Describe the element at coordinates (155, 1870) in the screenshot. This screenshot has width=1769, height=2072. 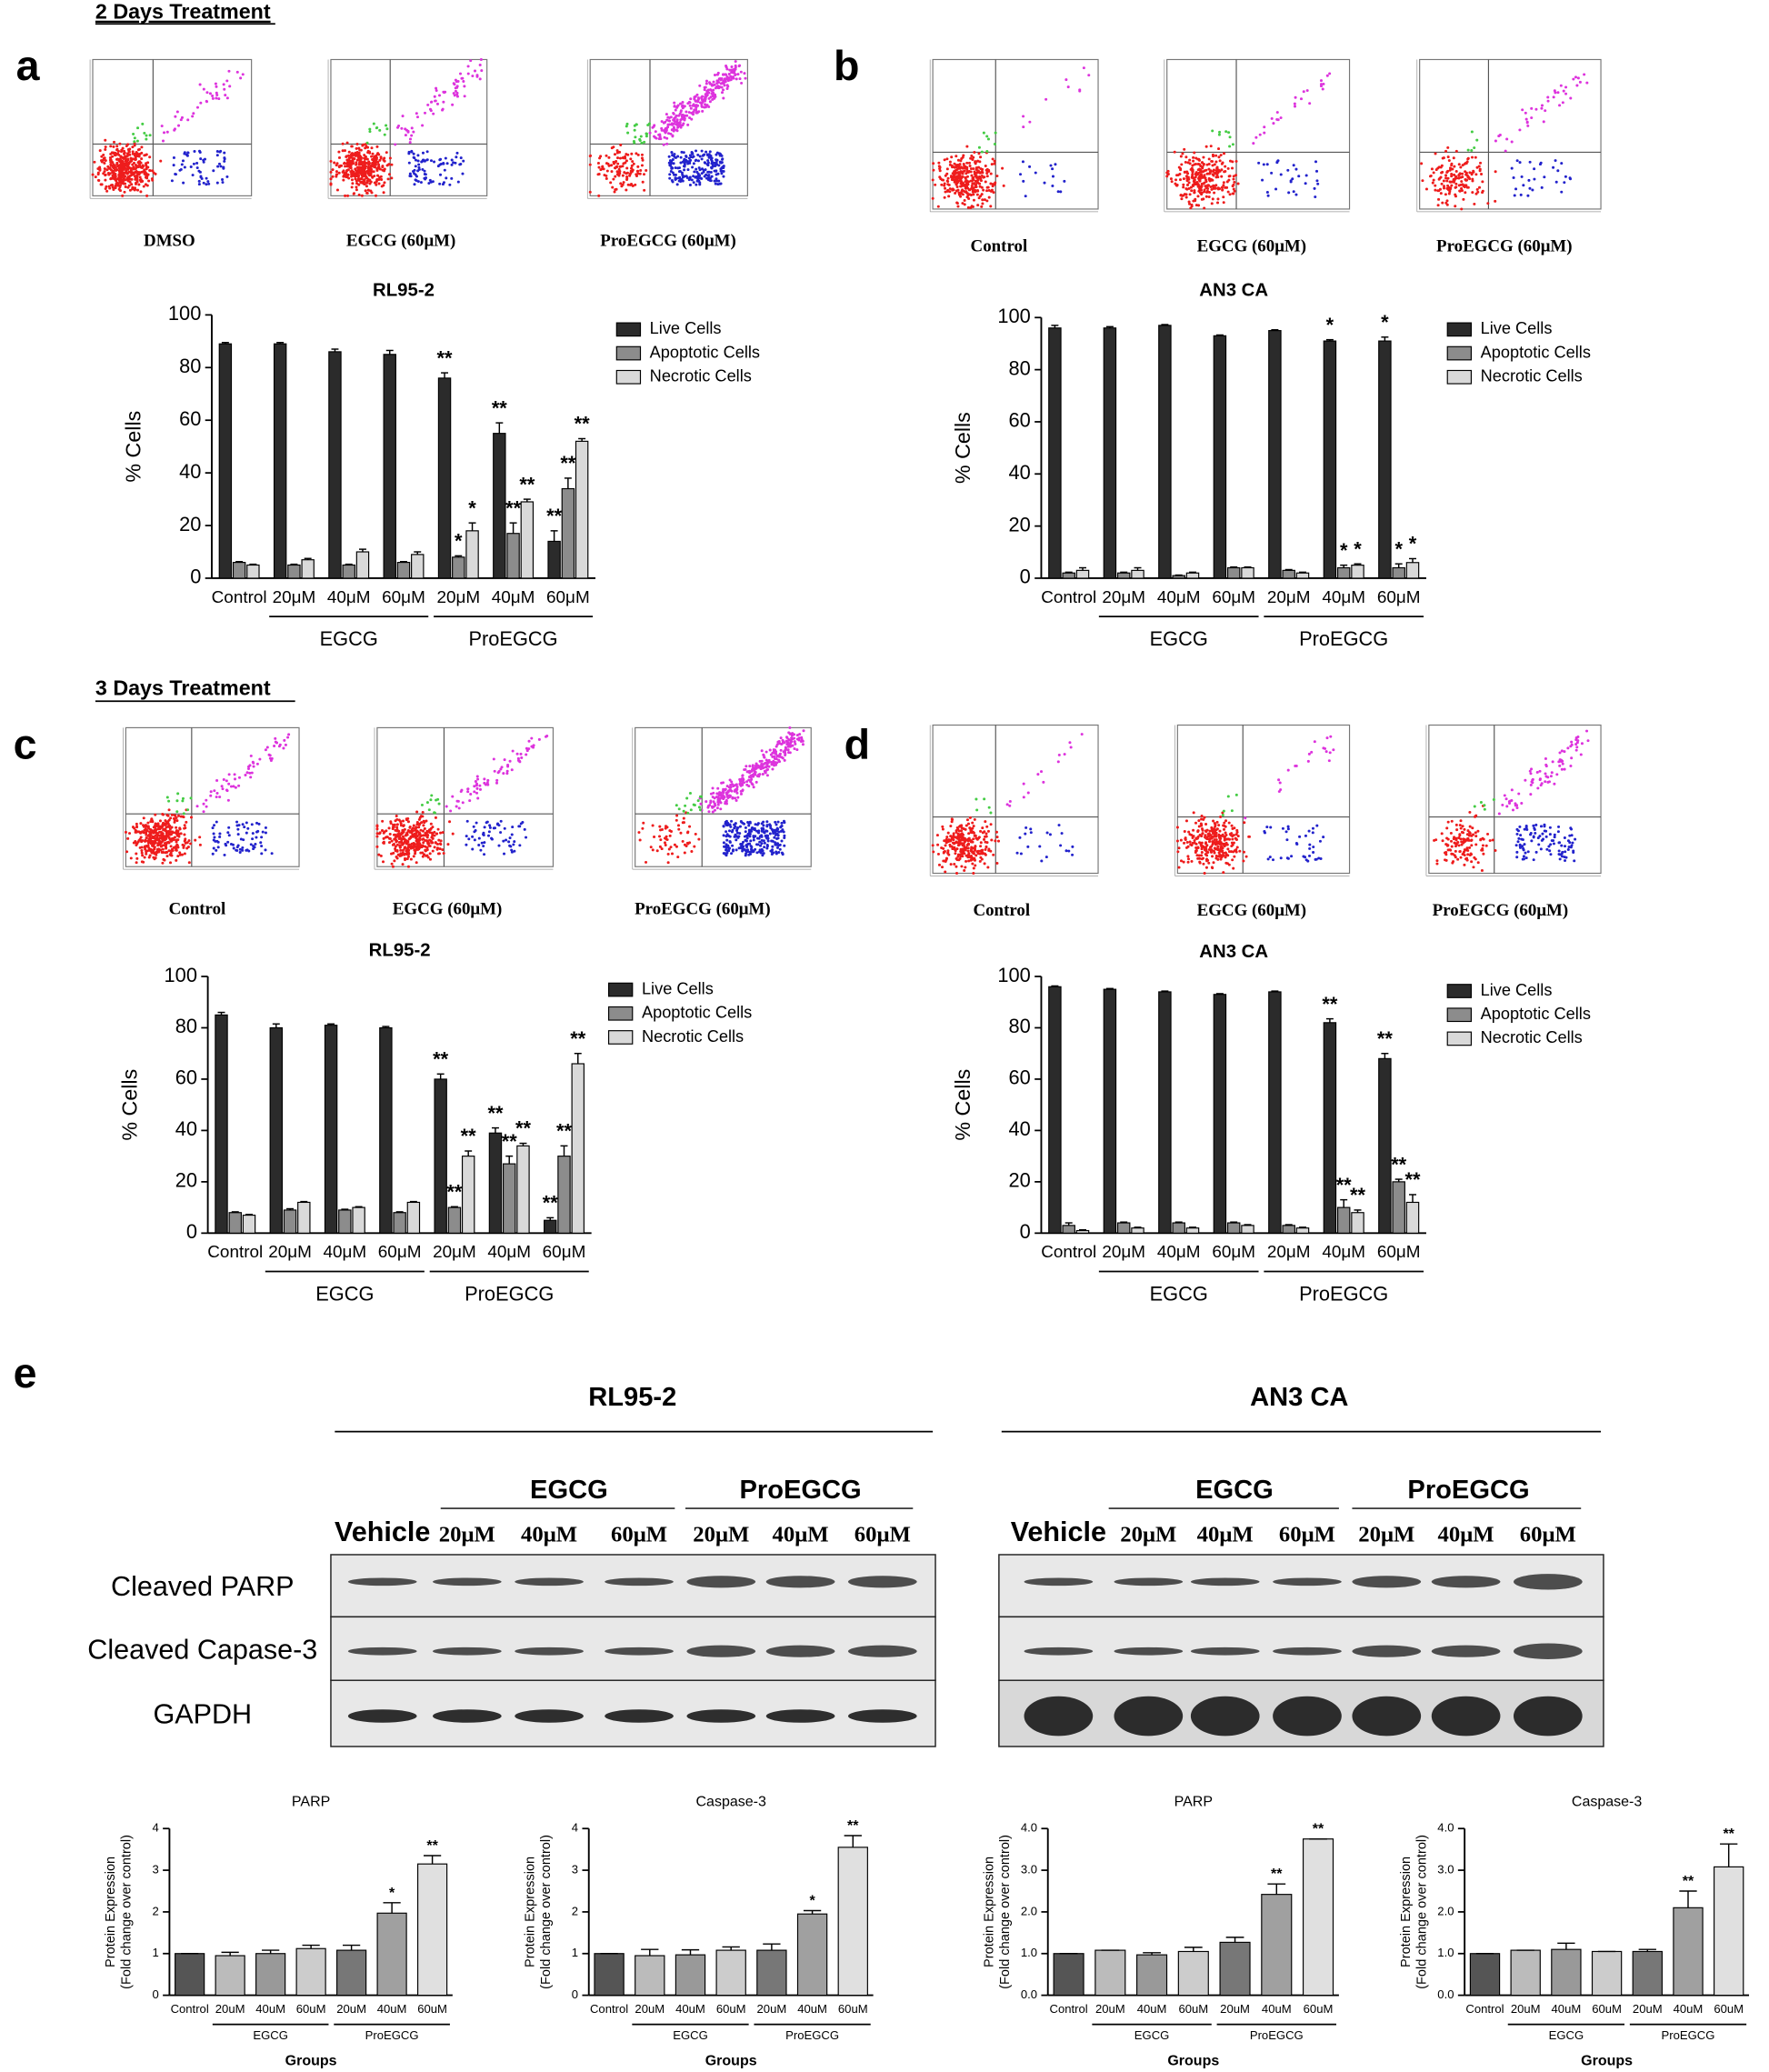
I see `y-tick-label: 3` at that location.